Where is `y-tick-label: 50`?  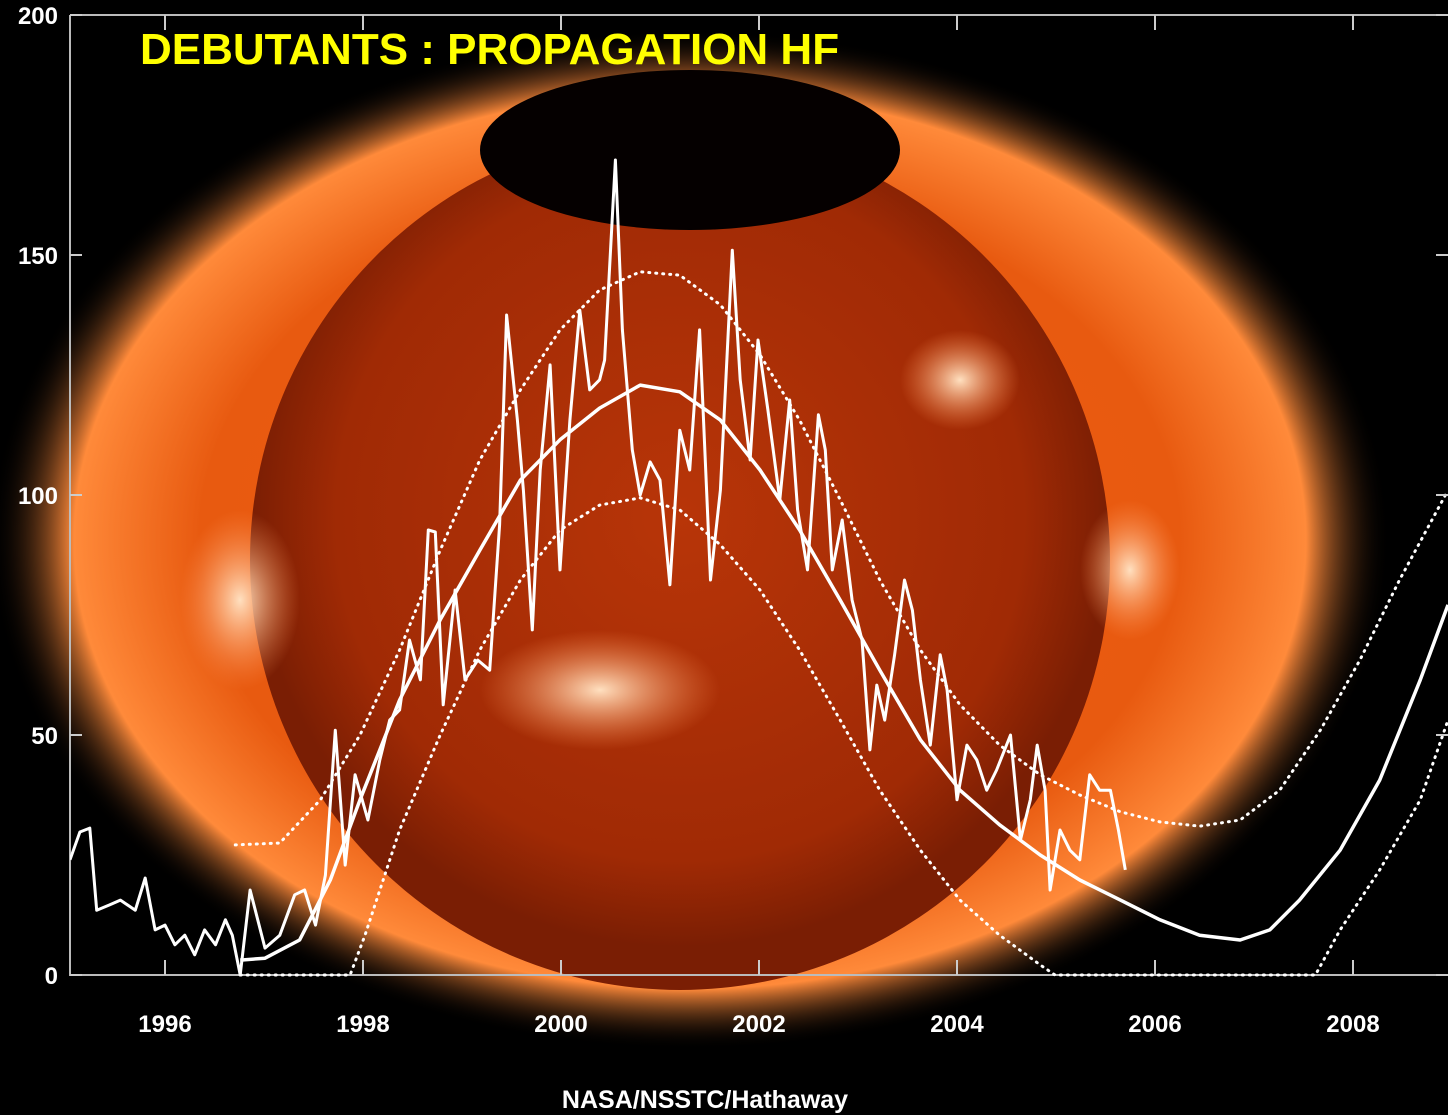 y-tick-label: 50 is located at coordinates (44, 736).